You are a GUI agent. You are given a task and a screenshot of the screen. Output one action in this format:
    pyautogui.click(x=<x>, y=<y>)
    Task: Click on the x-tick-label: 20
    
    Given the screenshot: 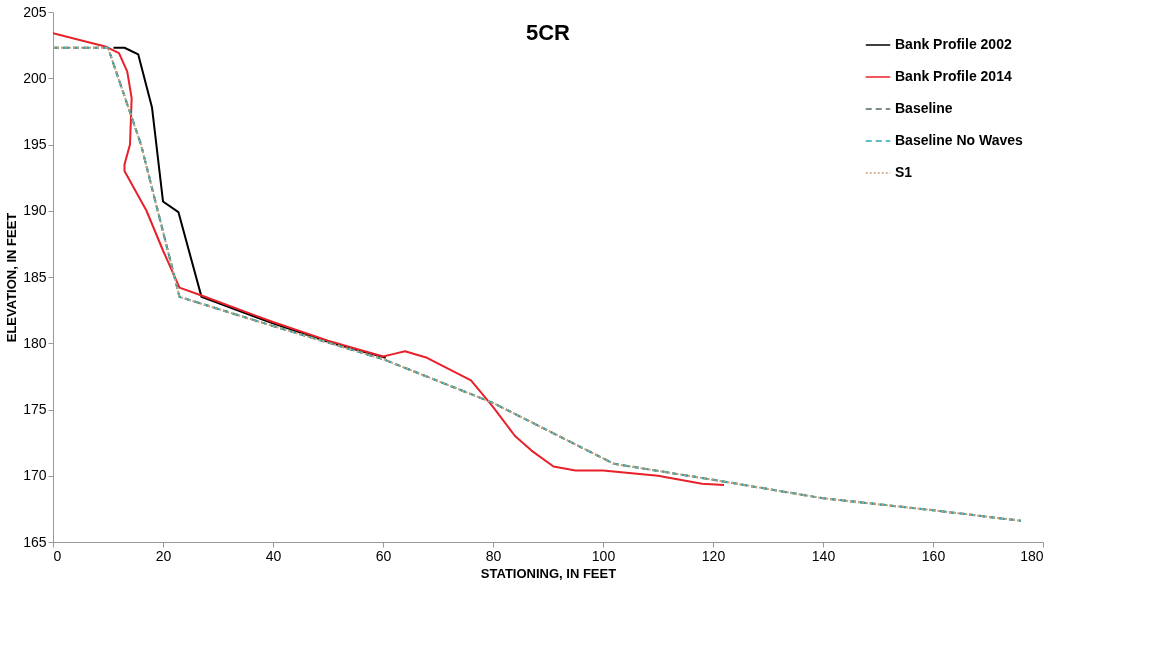 What is the action you would take?
    pyautogui.click(x=163, y=555)
    